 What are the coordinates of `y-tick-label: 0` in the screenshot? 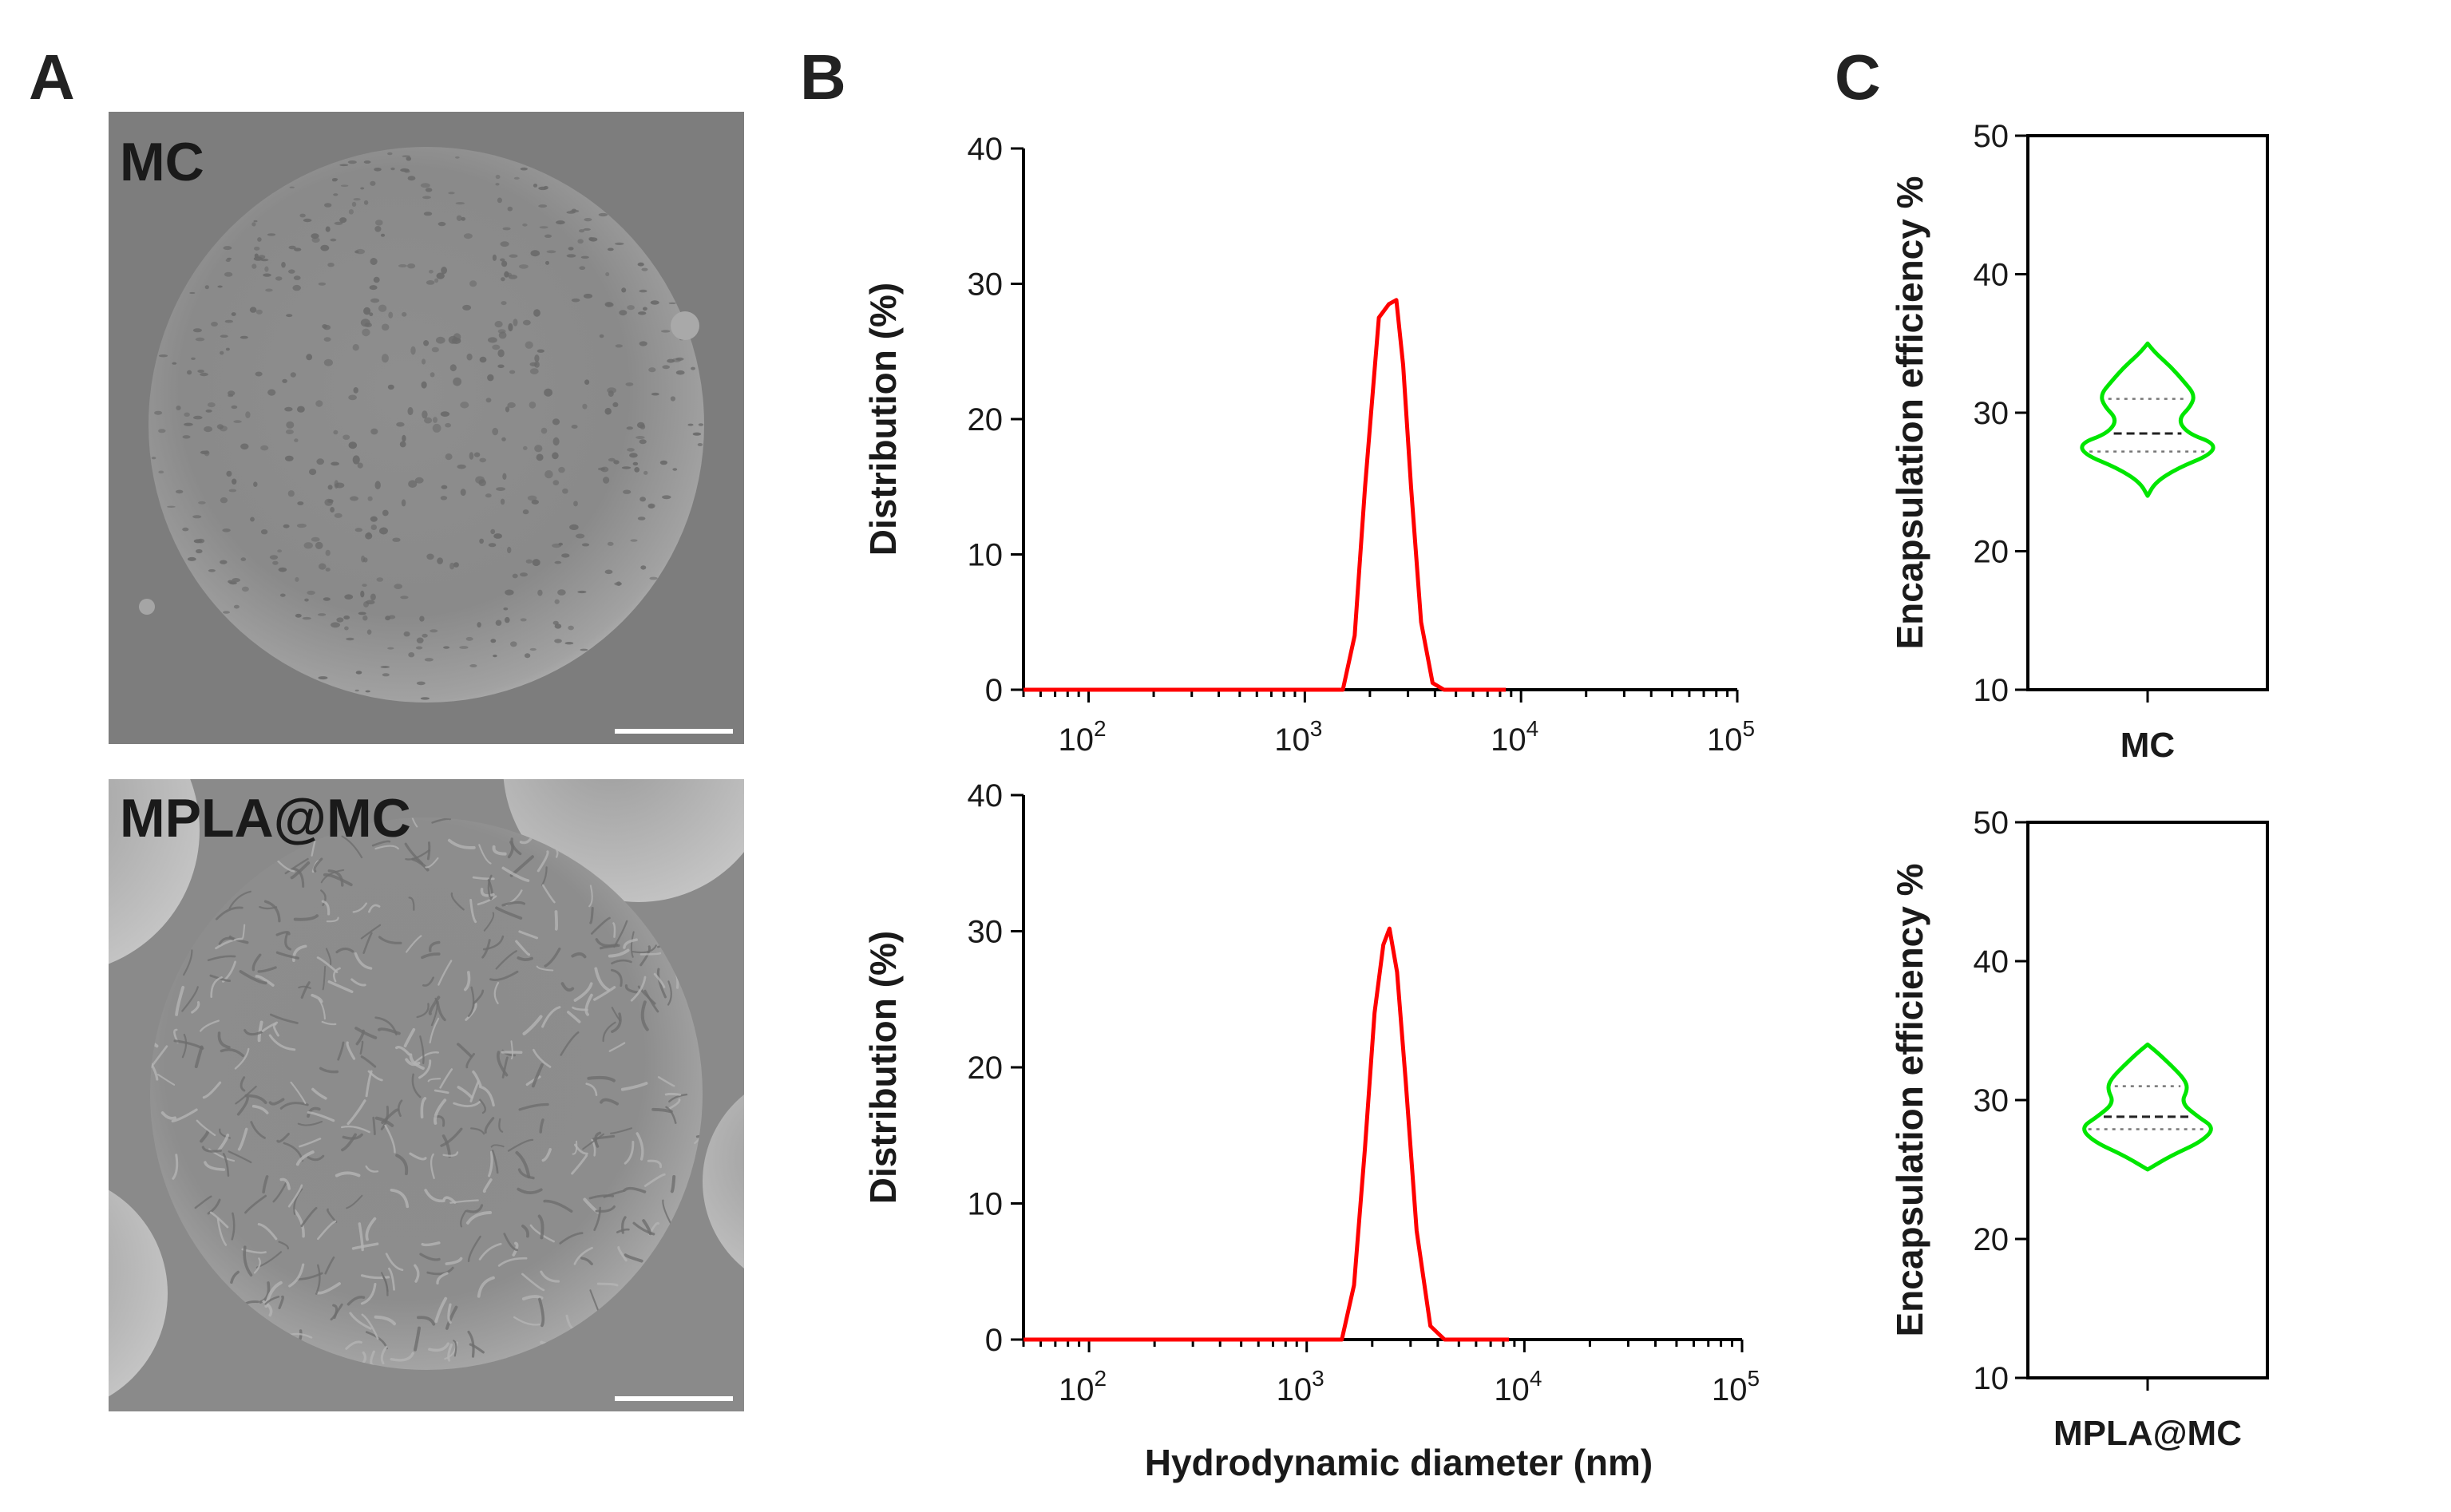 It's located at (994, 690).